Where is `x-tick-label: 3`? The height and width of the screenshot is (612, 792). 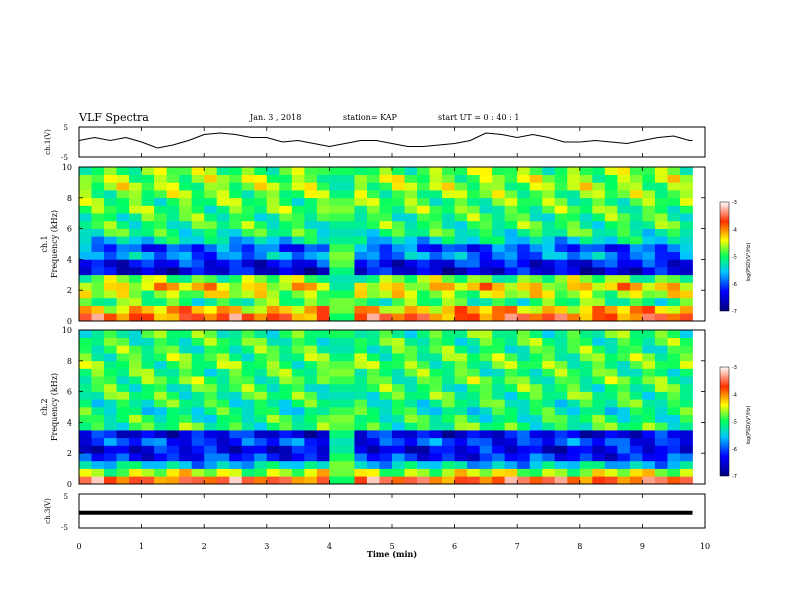
x-tick-label: 3 is located at coordinates (266, 546).